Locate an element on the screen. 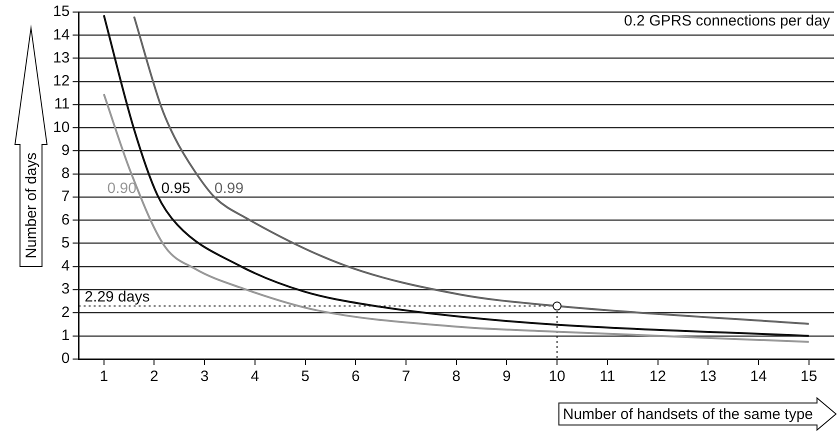 The height and width of the screenshot is (435, 839). x-tick-label: 15 is located at coordinates (809, 377).